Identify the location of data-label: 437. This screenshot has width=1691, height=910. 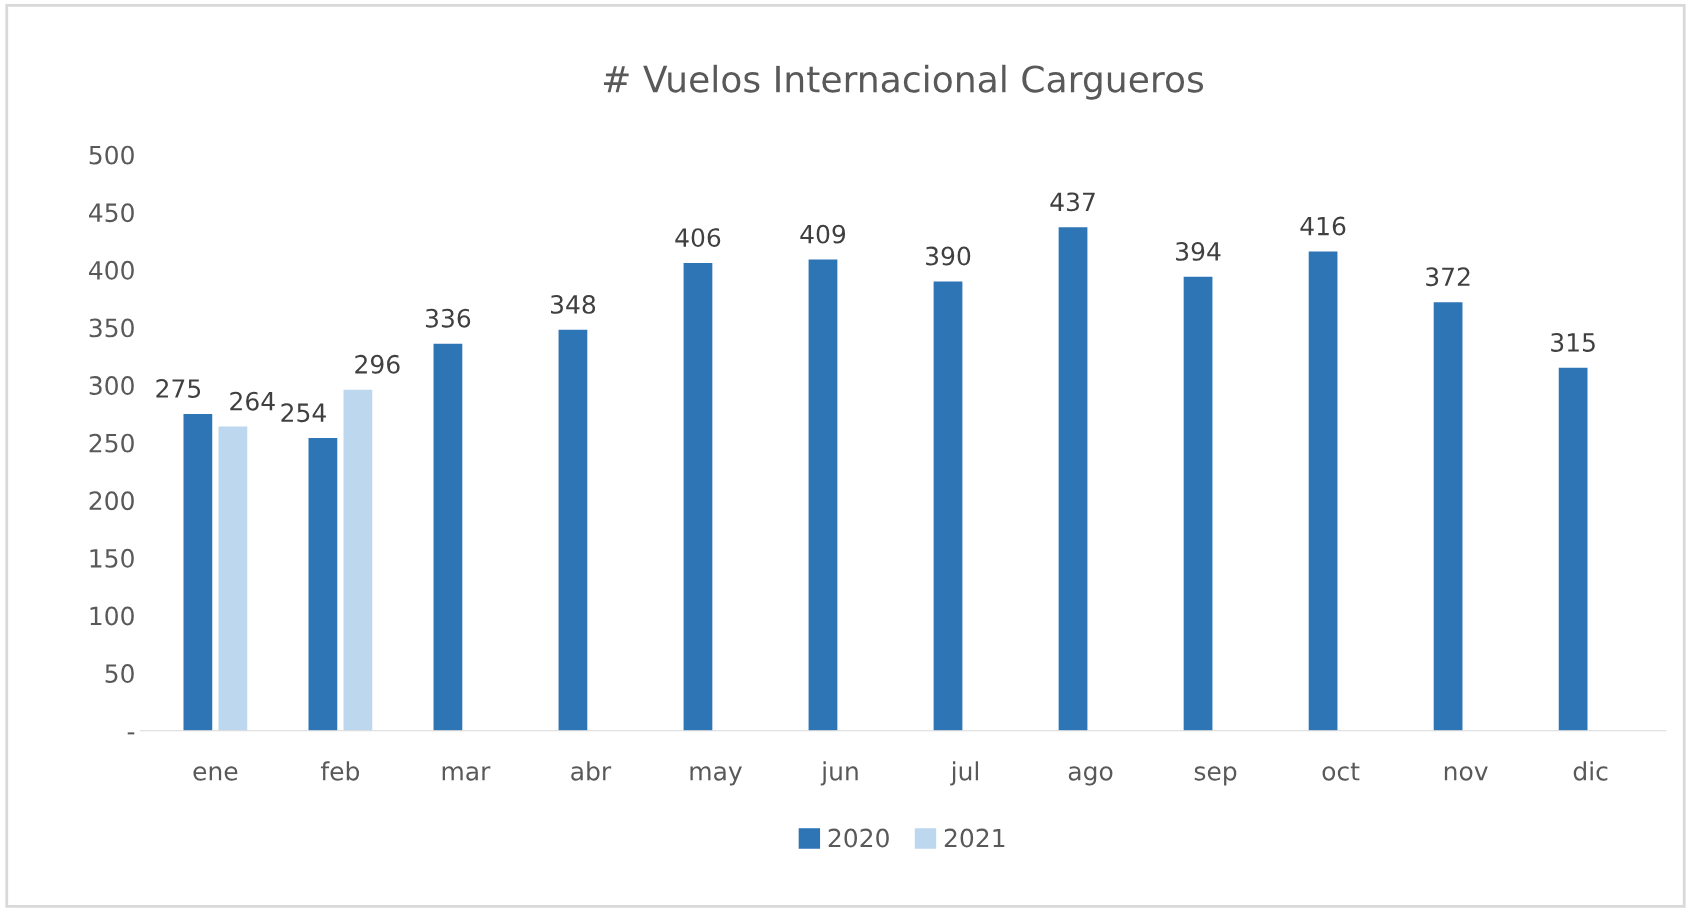
(1072, 202).